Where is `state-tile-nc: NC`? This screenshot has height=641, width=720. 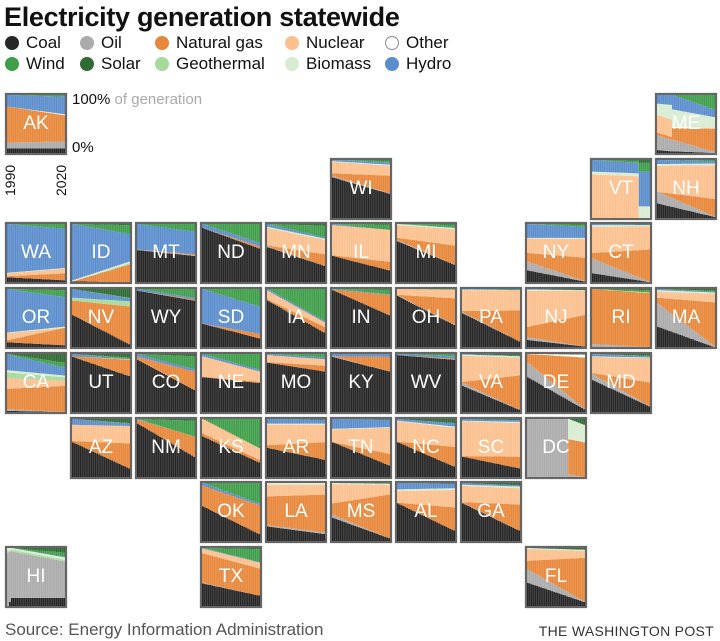
state-tile-nc: NC is located at coordinates (426, 448).